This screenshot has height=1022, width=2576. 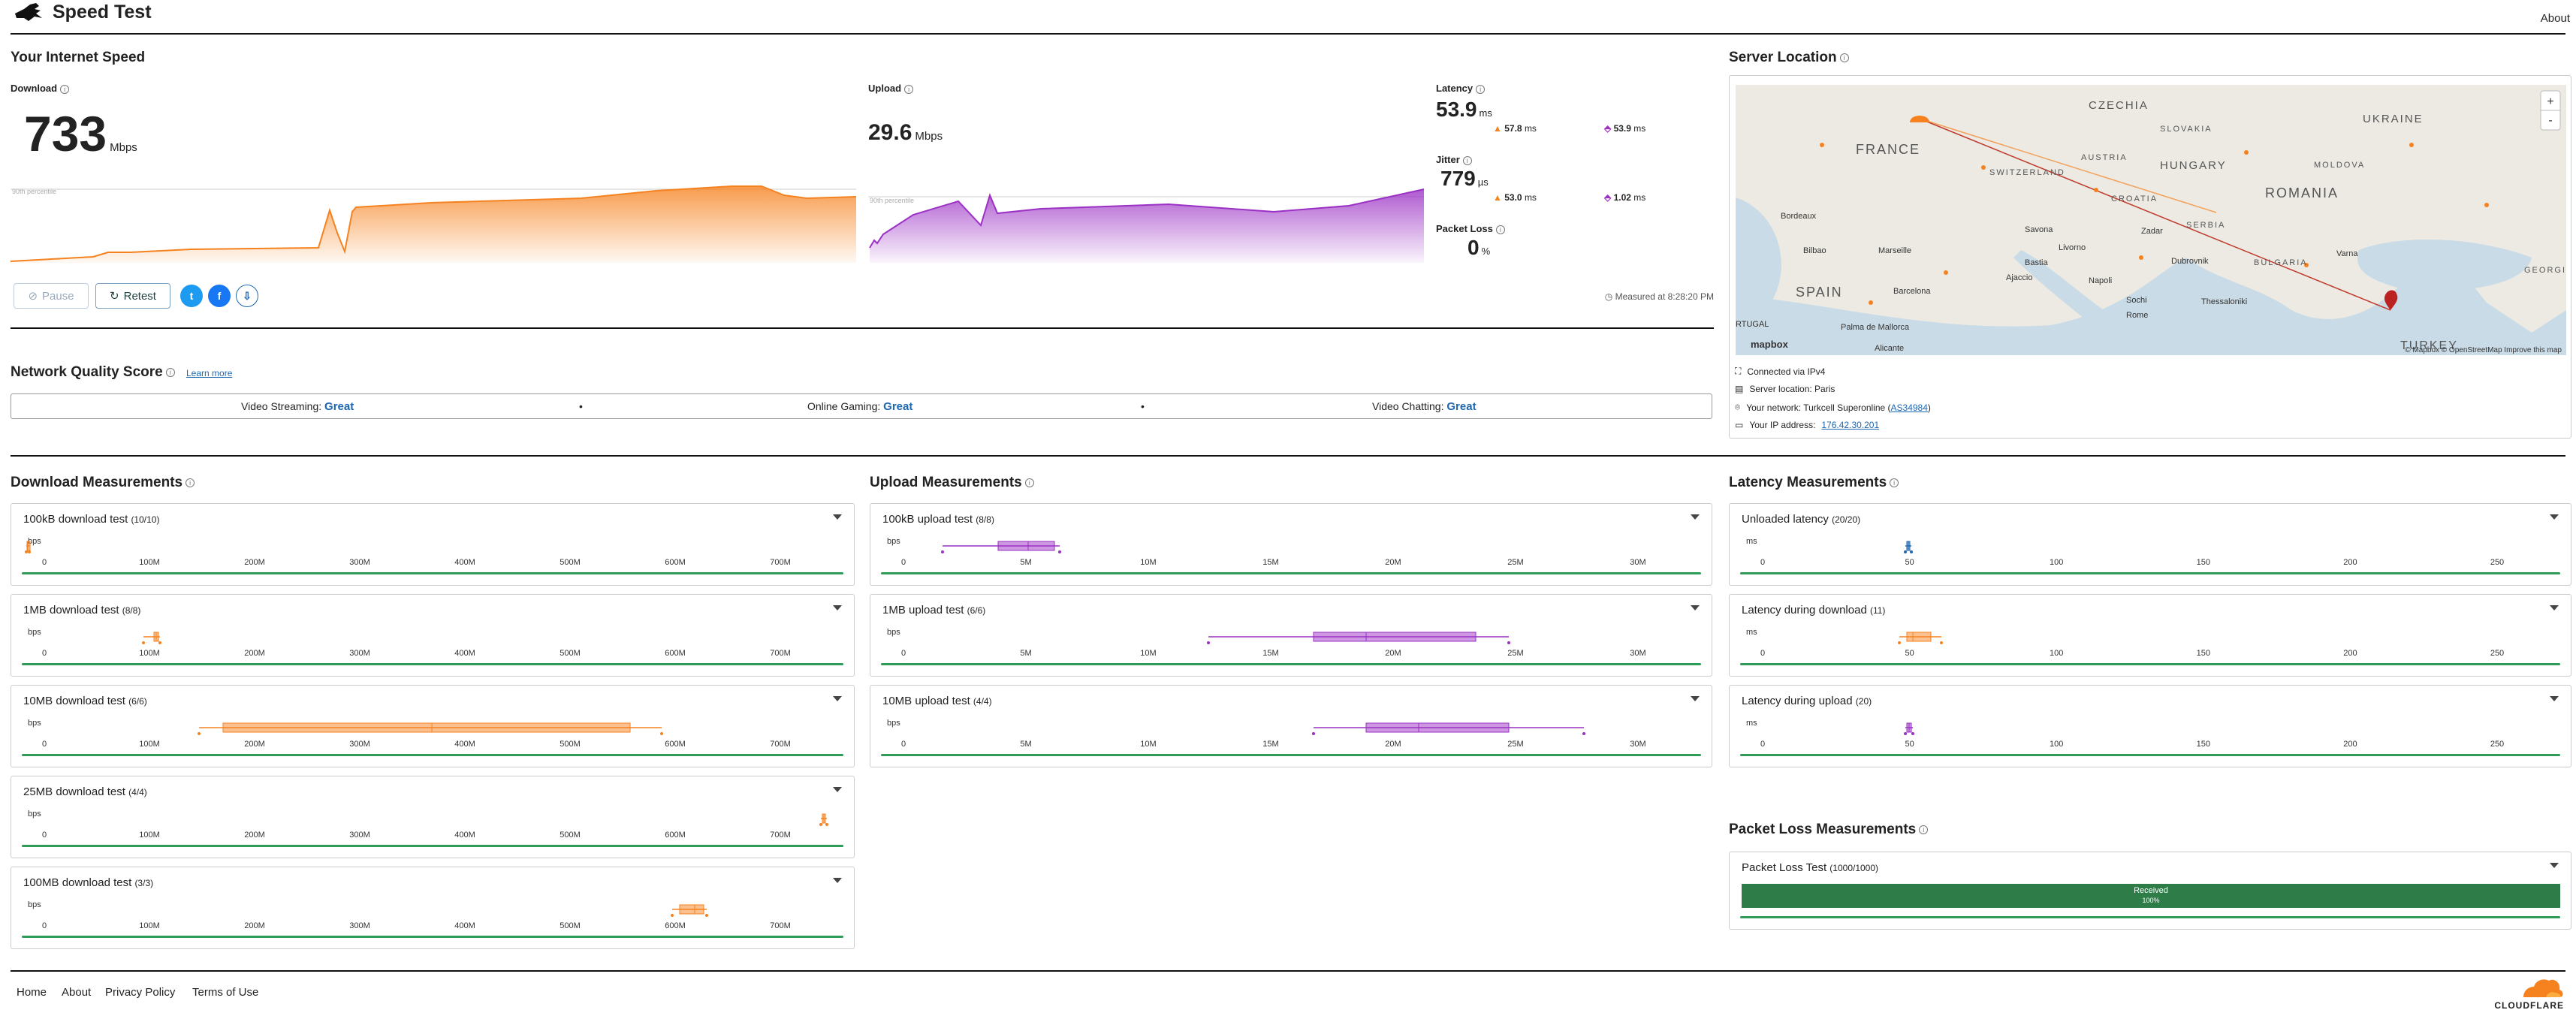 What do you see at coordinates (2224, 301) in the screenshot?
I see `map-city-label: Thessaloniki` at bounding box center [2224, 301].